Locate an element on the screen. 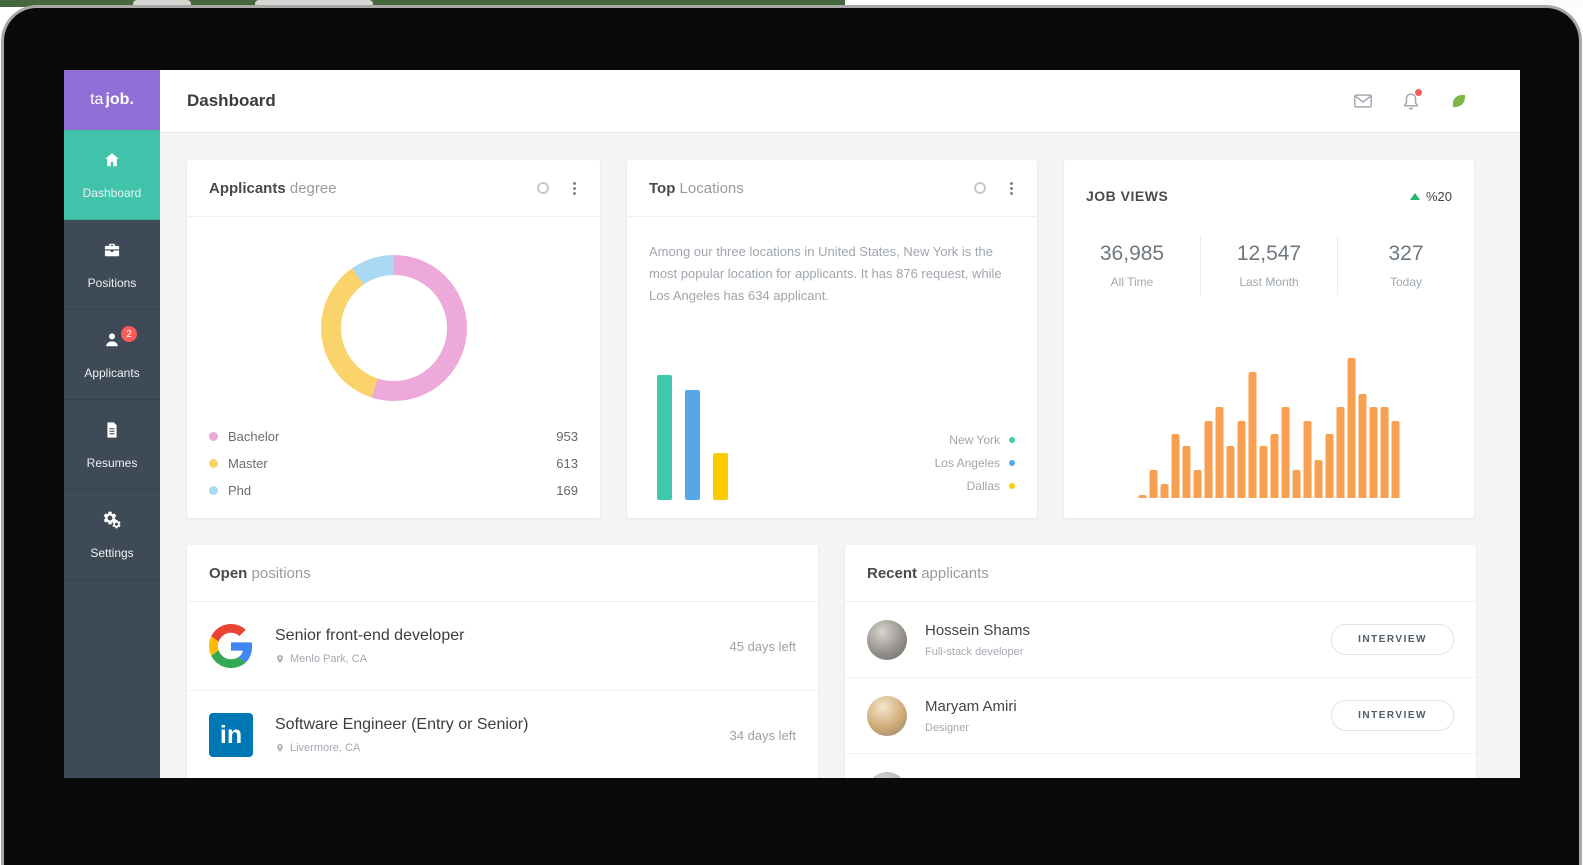 This screenshot has width=1583, height=865. stat-all-time: 36,985 All Time is located at coordinates (1132, 265).